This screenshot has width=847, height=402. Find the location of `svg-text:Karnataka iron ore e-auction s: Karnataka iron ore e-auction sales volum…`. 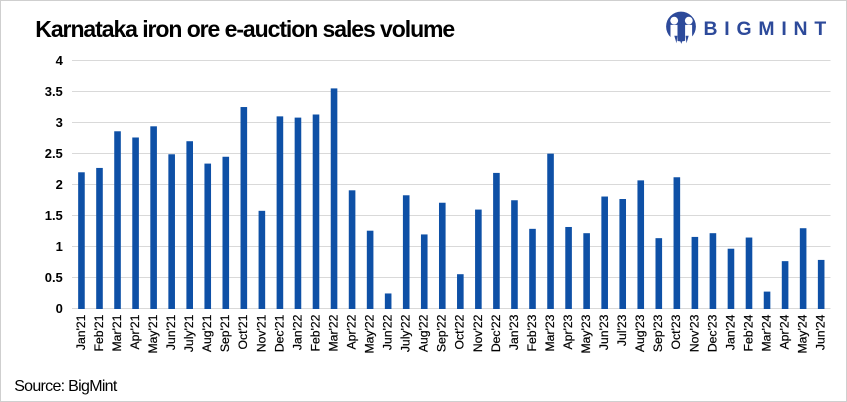

svg-text:Karnataka iron ore e-auction s: Karnataka iron ore e-auction sales volum… is located at coordinates (244, 29).